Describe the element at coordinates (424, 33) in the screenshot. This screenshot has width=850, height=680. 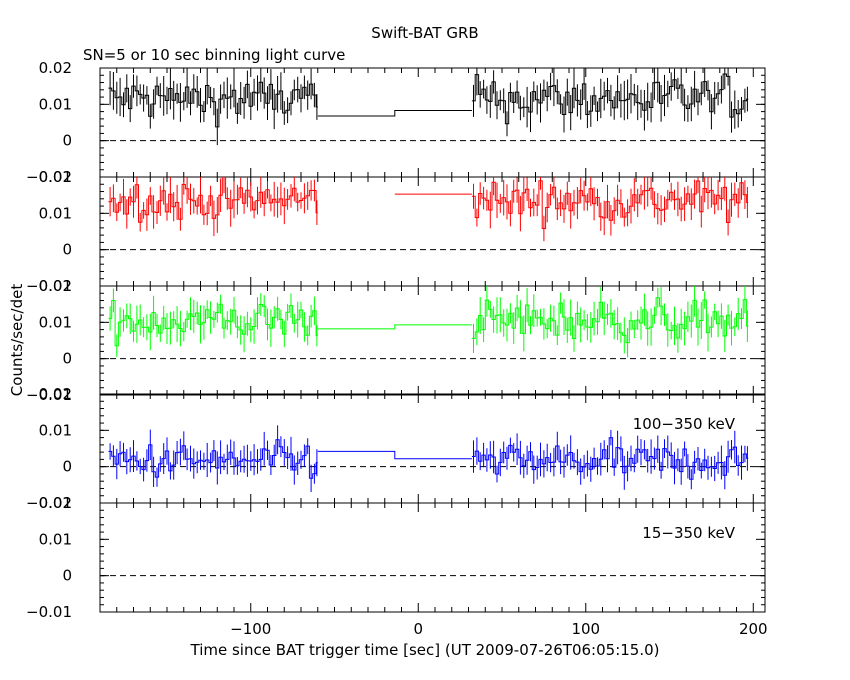
I see `chart-title: Swift-BAT GRB` at that location.